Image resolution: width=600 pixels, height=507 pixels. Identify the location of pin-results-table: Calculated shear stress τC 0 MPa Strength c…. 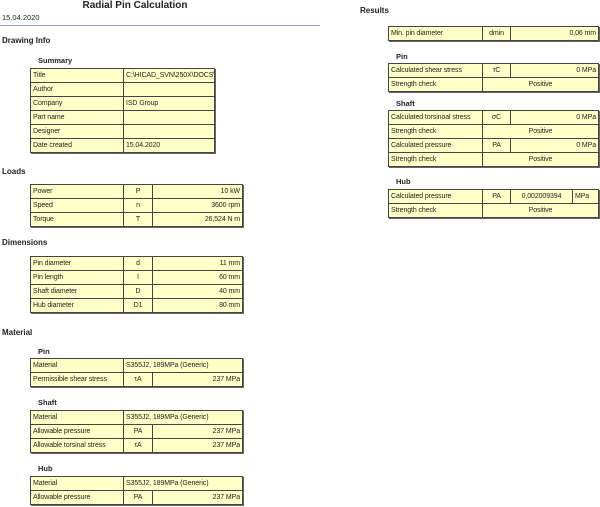
(493, 77).